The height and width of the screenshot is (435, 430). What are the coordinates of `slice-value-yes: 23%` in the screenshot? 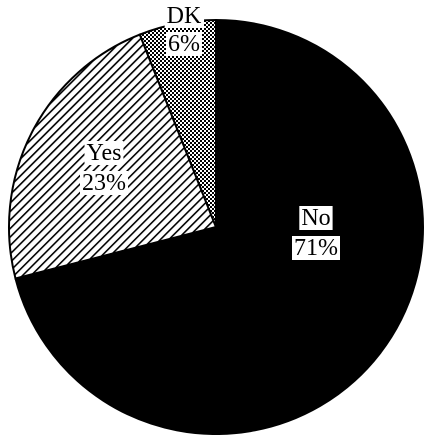 It's located at (104, 183).